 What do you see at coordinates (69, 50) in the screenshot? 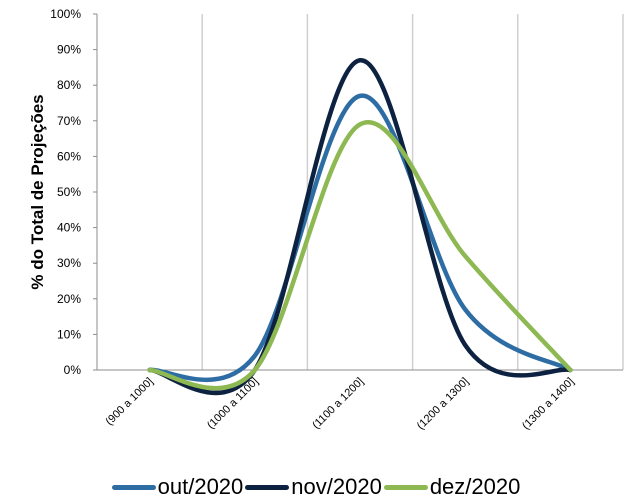
I see `y-tick-label: 90%` at bounding box center [69, 50].